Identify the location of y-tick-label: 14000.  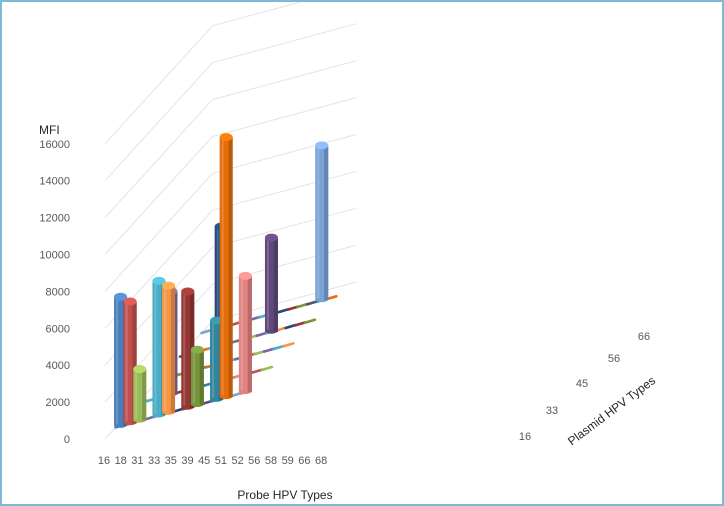
(54, 182).